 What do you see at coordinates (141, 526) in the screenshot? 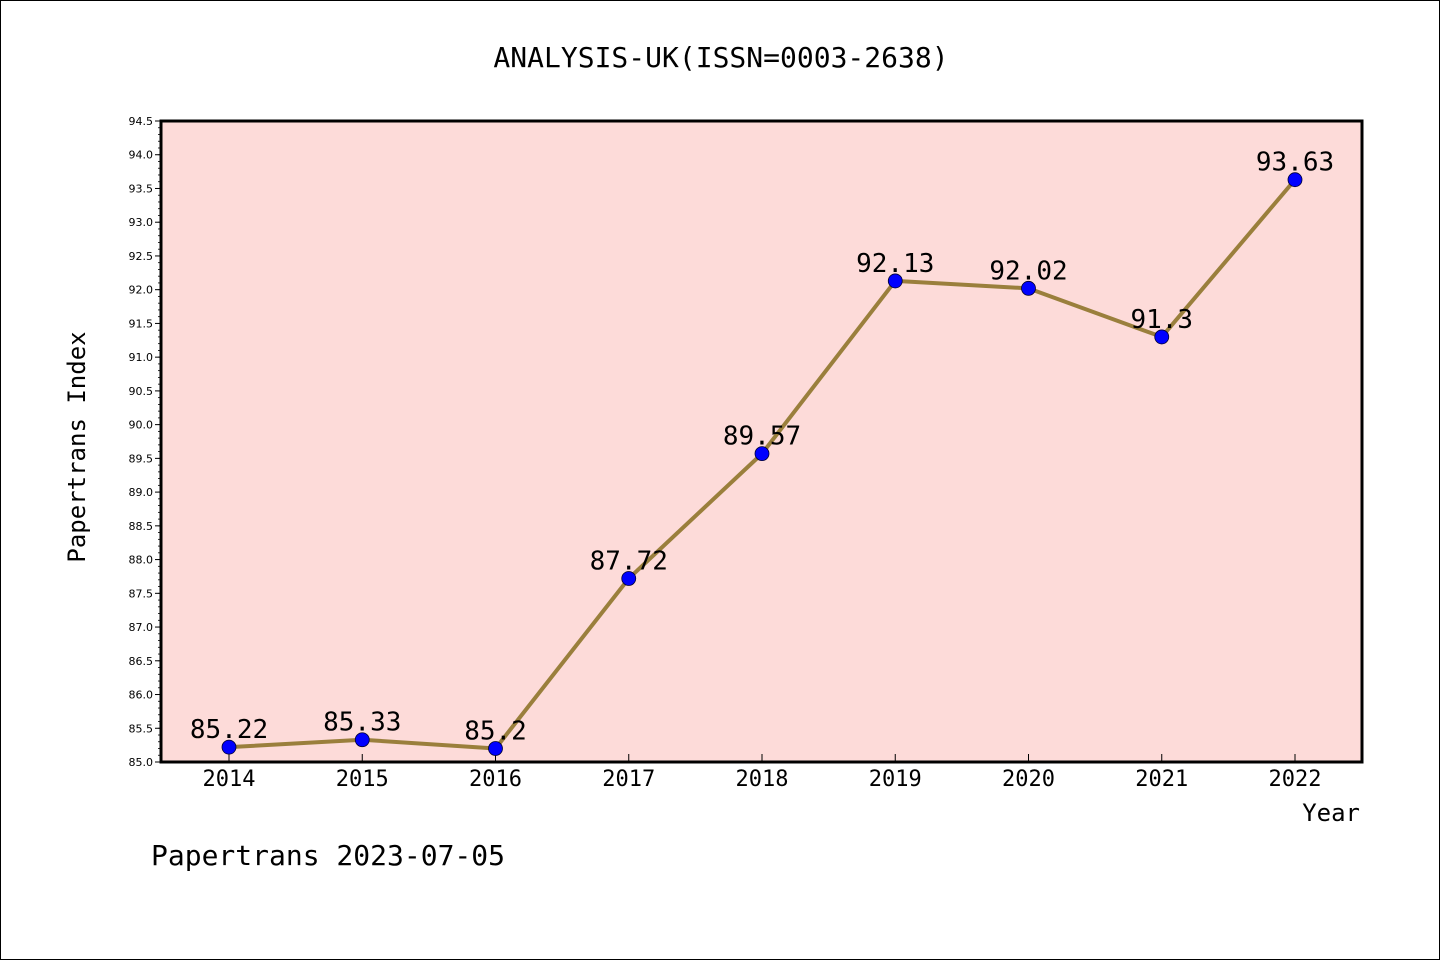
I see `y-tick-label: 88.5` at bounding box center [141, 526].